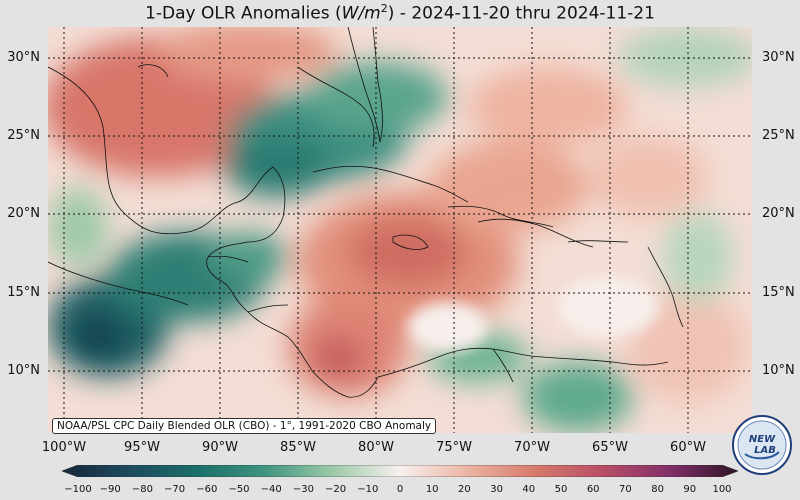 The image size is (800, 500). What do you see at coordinates (765, 450) in the screenshot?
I see `svg-text: LAB` at bounding box center [765, 450].